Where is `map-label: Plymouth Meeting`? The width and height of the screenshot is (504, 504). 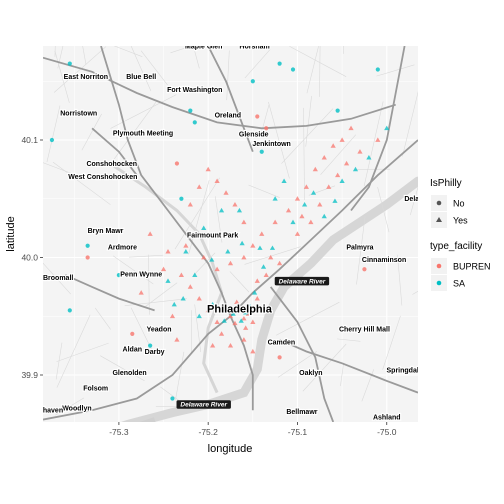
map-label: Plymouth Meeting is located at coordinates (143, 133).